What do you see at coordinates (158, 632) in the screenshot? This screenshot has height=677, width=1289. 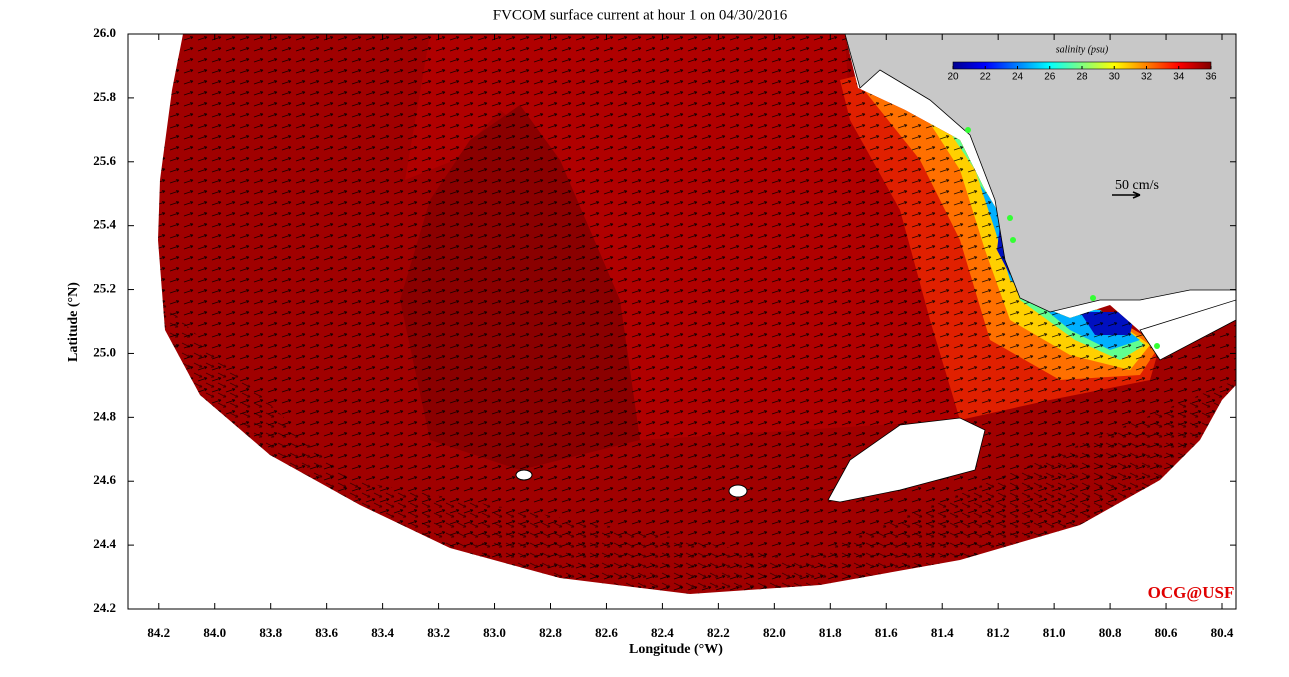 I see `x-tick-label: 84.2` at bounding box center [158, 632].